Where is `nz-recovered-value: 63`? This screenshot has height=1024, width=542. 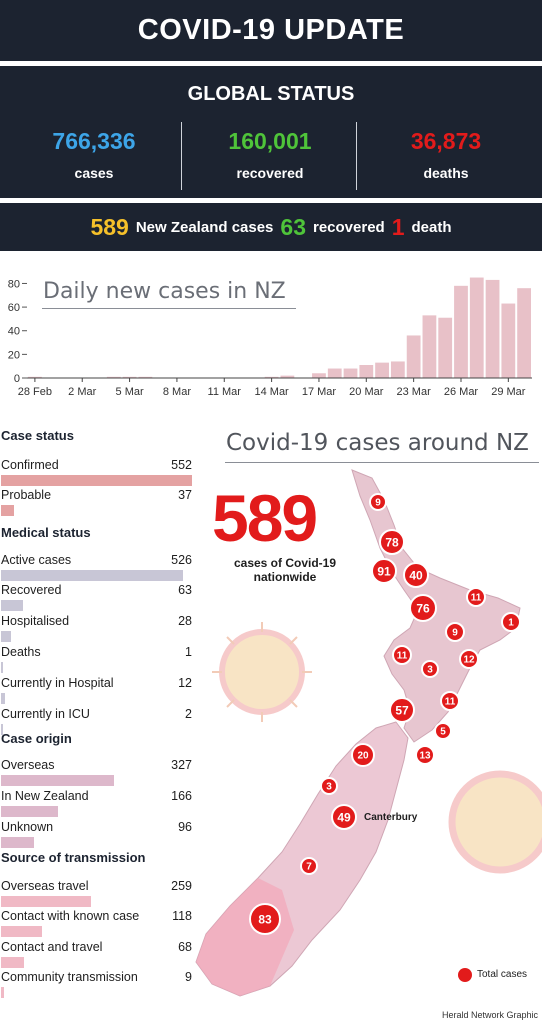 nz-recovered-value: 63 is located at coordinates (293, 226).